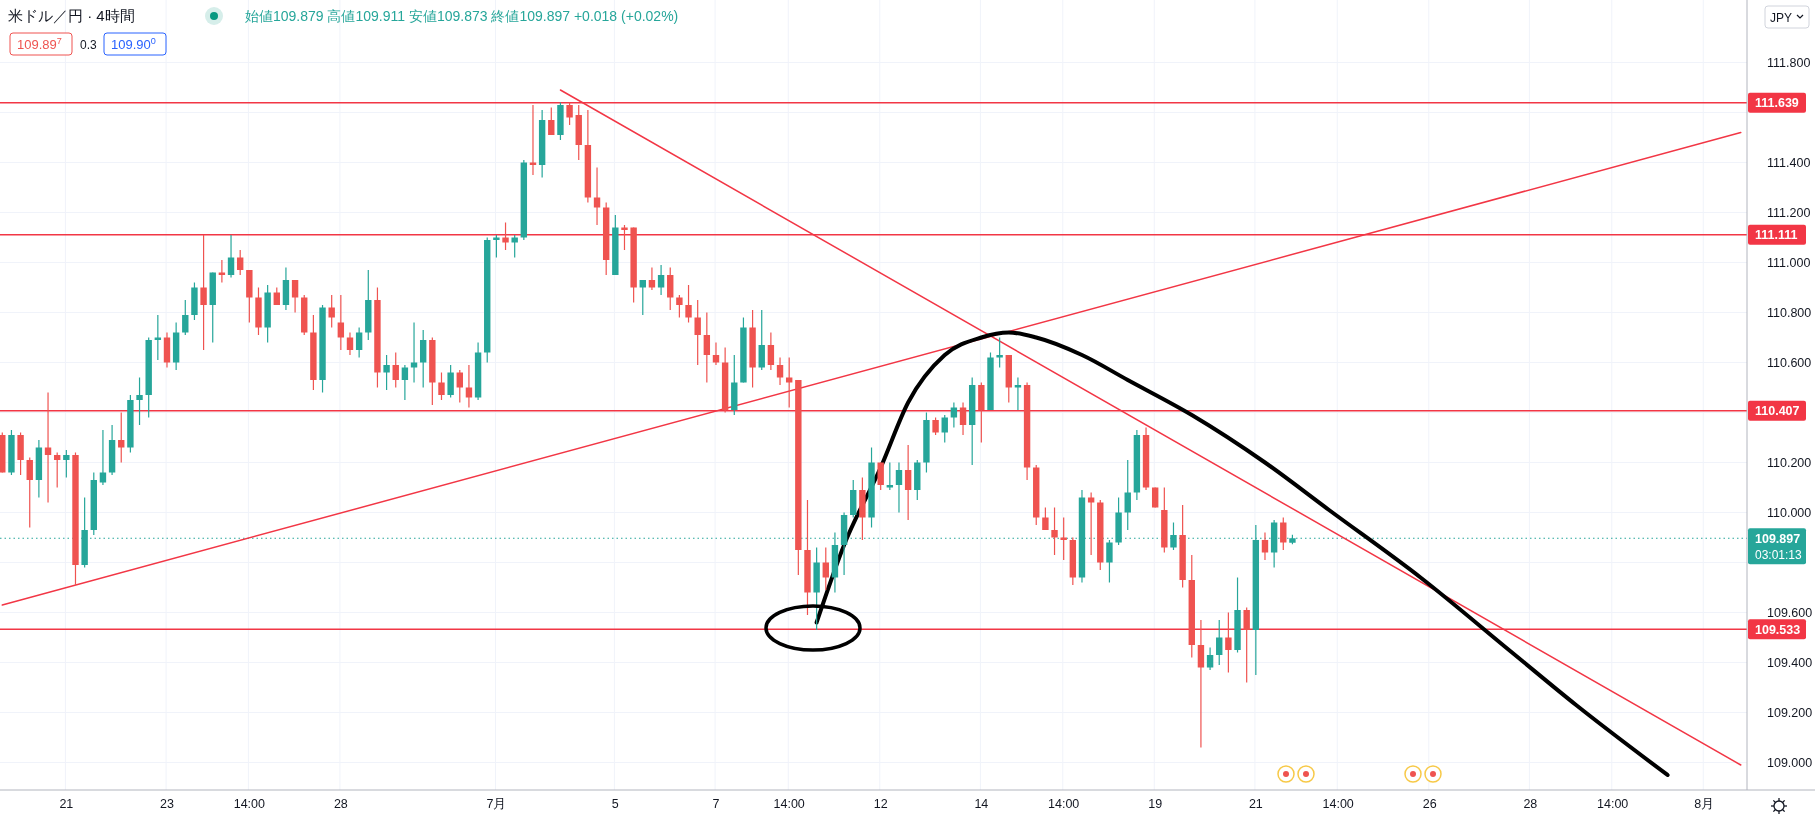  What do you see at coordinates (462, 16) in the screenshot?
I see `text: 始値109.879 高値109.911 安値109.873 終値109.897 +0.018 (+0.02%)` at bounding box center [462, 16].